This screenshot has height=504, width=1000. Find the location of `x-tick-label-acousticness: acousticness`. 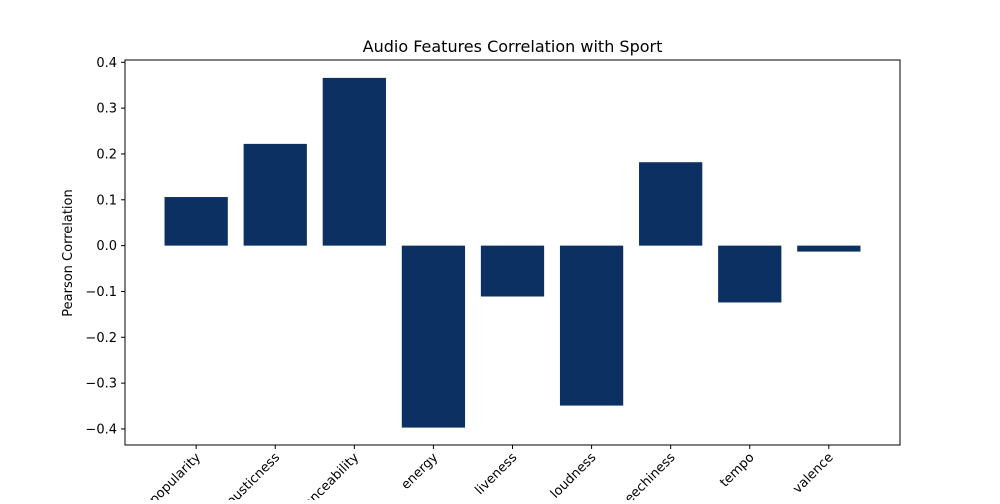

x-tick-label-acousticness: acousticness is located at coordinates (248, 475).